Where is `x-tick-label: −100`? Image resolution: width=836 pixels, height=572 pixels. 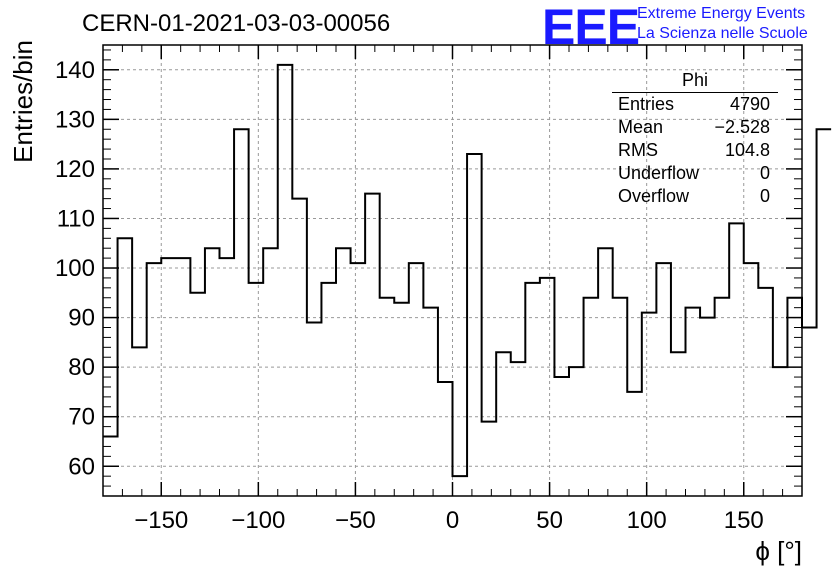 x-tick-label: −100 is located at coordinates (258, 520).